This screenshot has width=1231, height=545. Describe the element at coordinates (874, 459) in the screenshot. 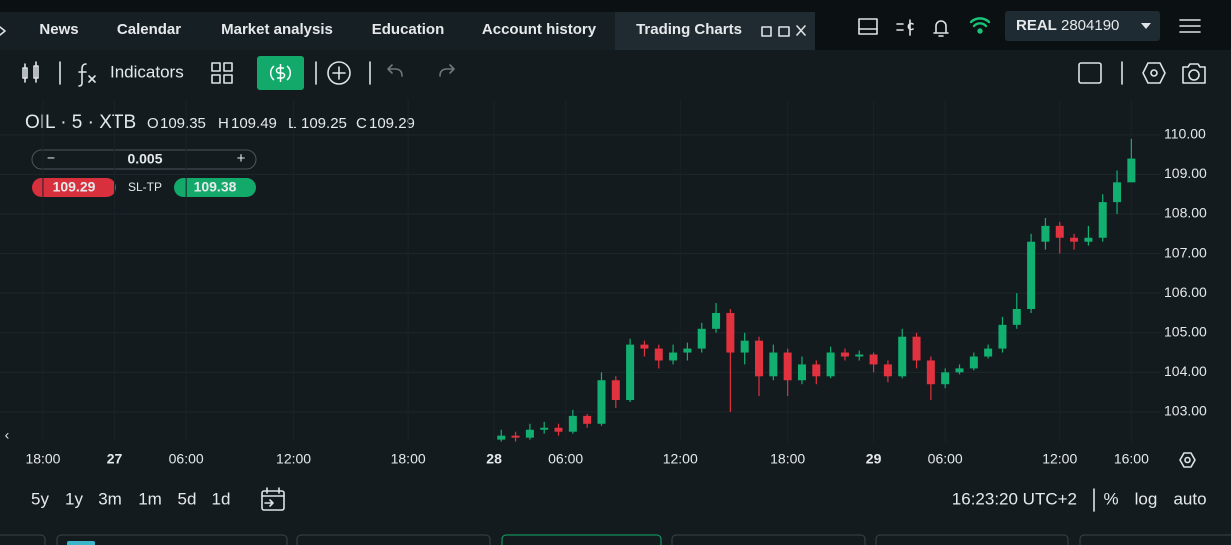

I see `x-tick-label: 29` at that location.